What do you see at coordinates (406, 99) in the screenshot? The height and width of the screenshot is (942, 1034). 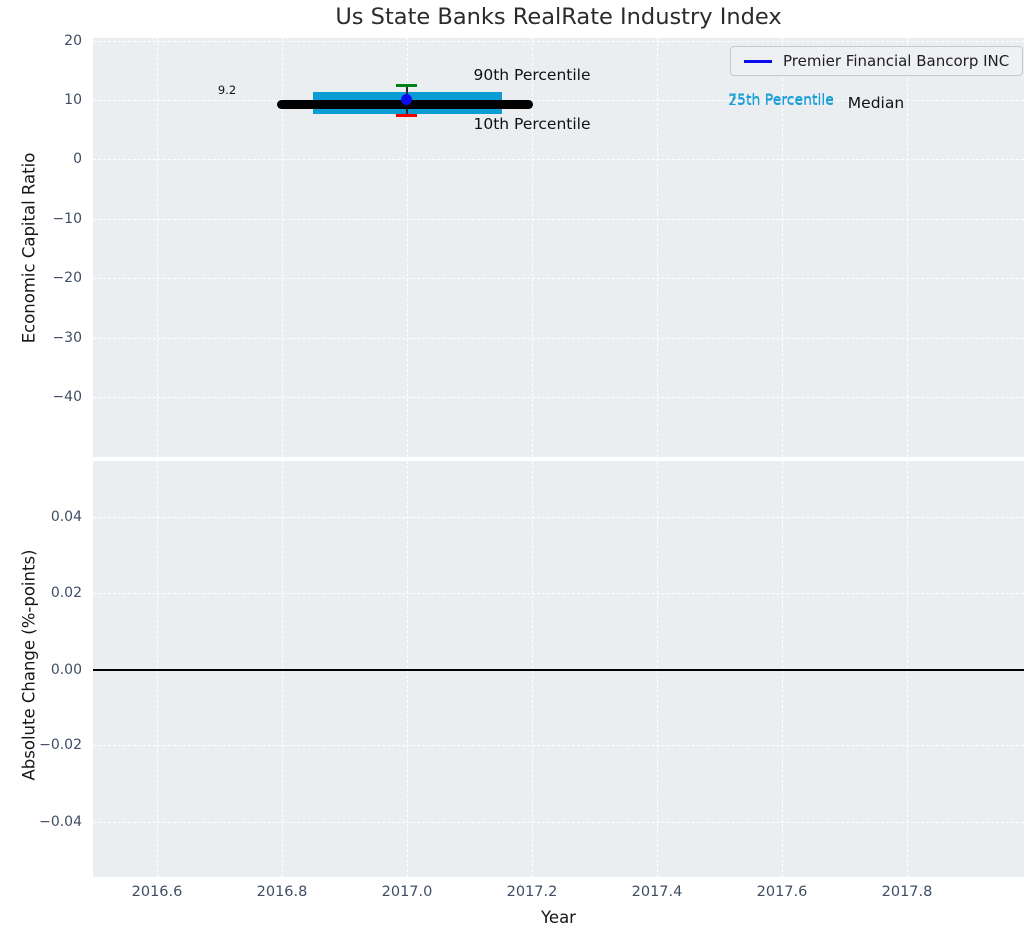 I see `company-data-point` at bounding box center [406, 99].